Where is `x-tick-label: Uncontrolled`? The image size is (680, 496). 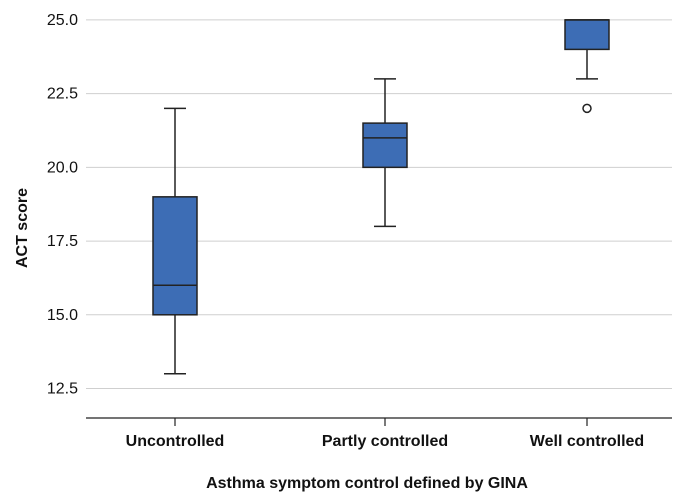 x-tick-label: Uncontrolled is located at coordinates (175, 441).